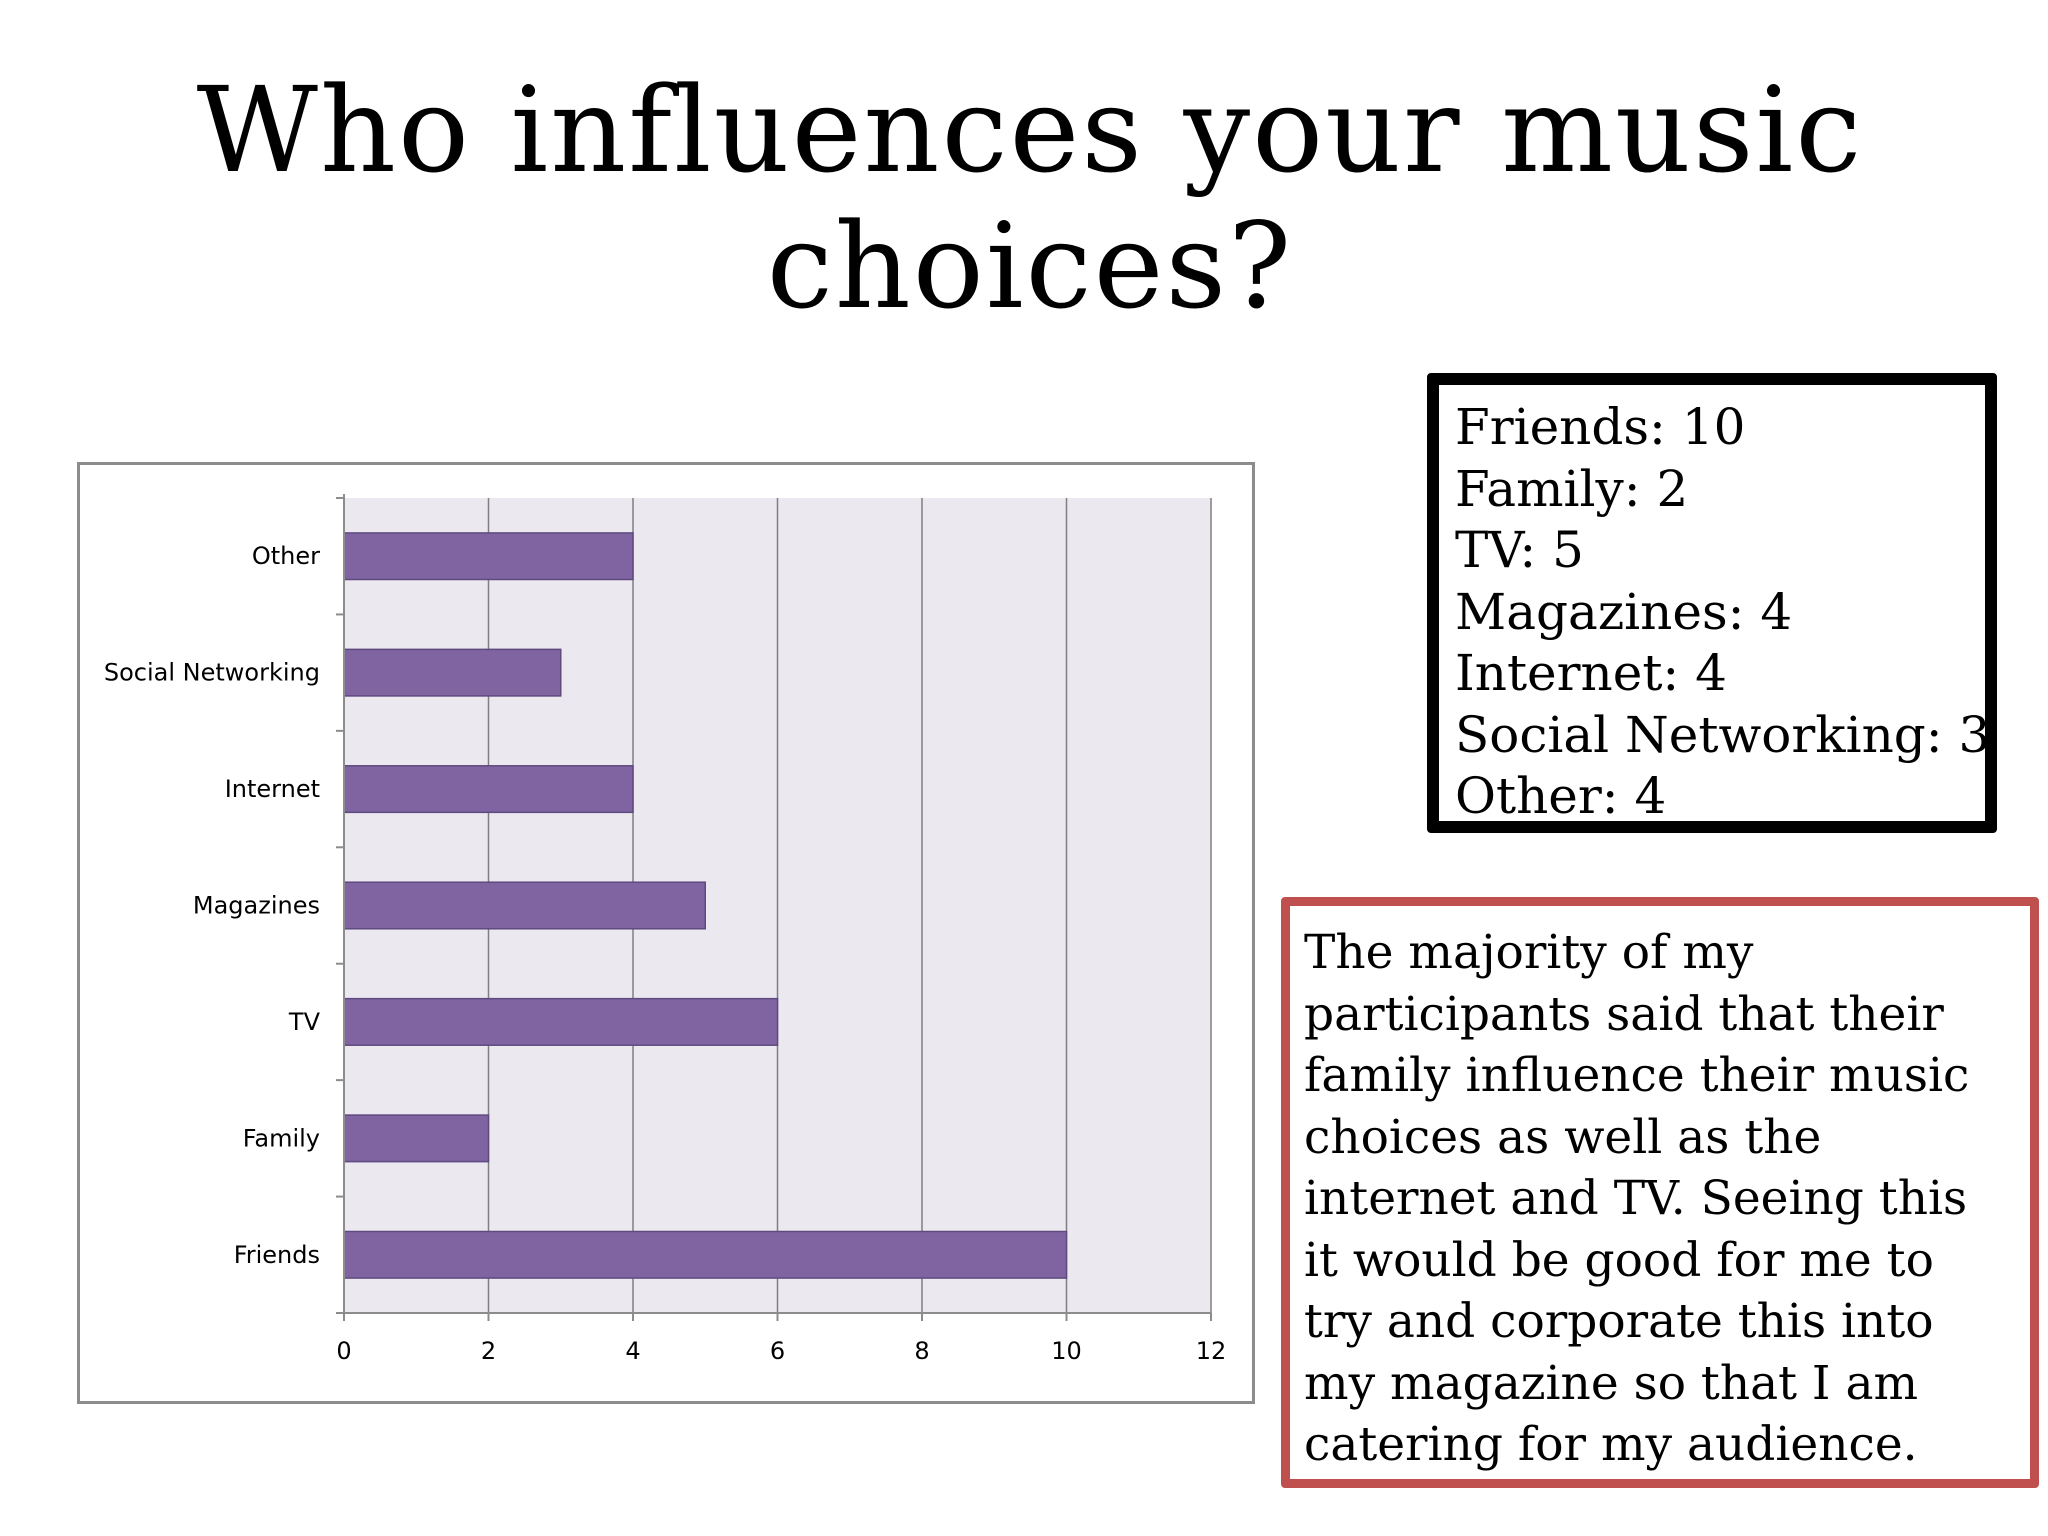 This screenshot has height=1536, width=2048. Describe the element at coordinates (416, 1138) in the screenshot. I see `bar-family` at that location.